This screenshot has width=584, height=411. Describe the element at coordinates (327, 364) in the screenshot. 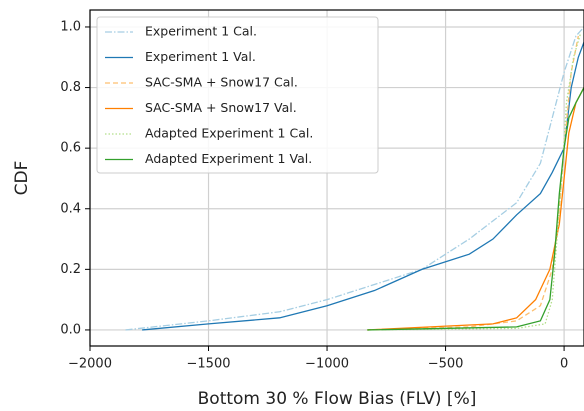

I see `x-tick-label: −1000` at that location.